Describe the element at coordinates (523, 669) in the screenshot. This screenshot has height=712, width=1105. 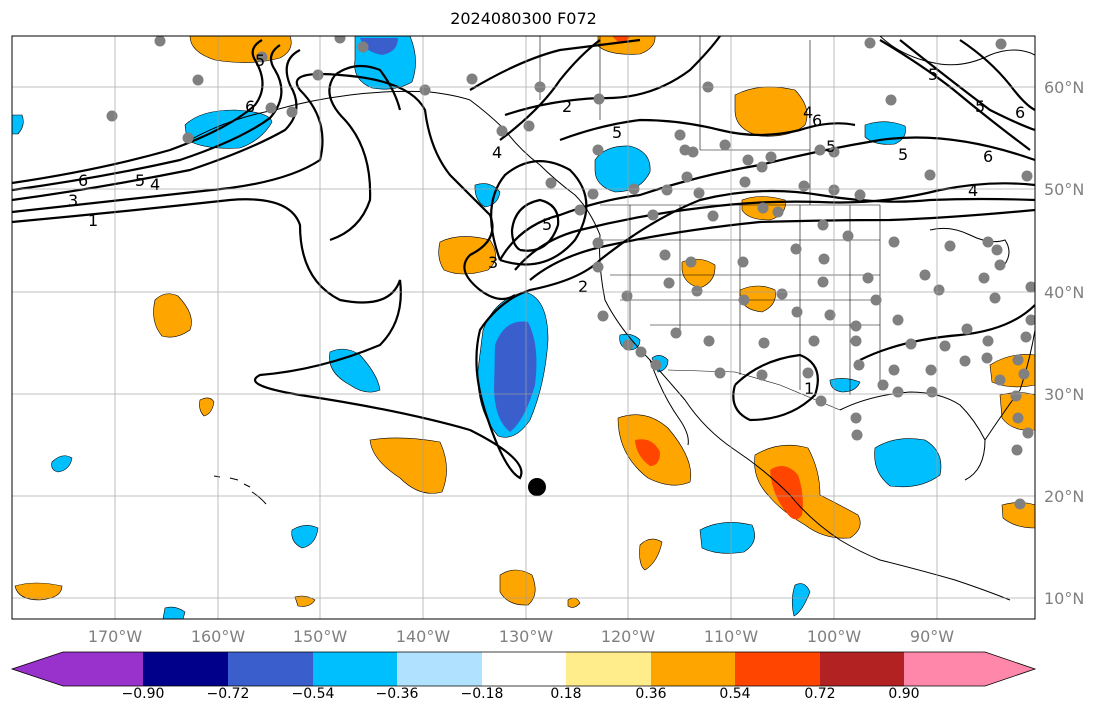
I see `colorbar-outline` at that location.